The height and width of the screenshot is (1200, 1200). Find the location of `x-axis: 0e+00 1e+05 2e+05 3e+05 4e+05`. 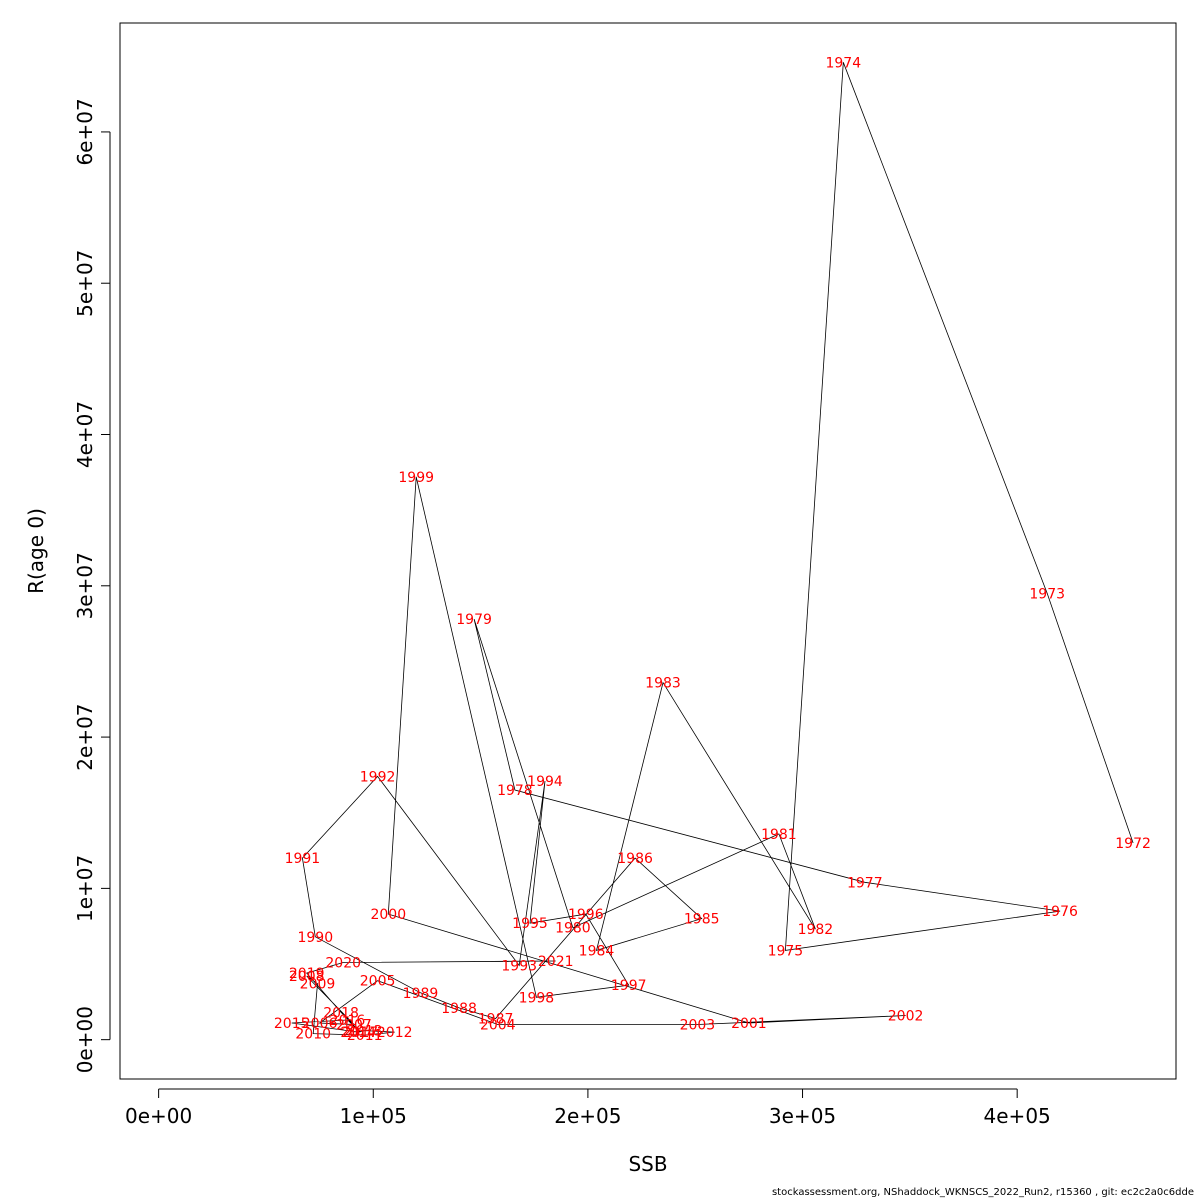

x-axis: 0e+00 1e+05 2e+05 3e+05 4e+05 is located at coordinates (588, 1108).